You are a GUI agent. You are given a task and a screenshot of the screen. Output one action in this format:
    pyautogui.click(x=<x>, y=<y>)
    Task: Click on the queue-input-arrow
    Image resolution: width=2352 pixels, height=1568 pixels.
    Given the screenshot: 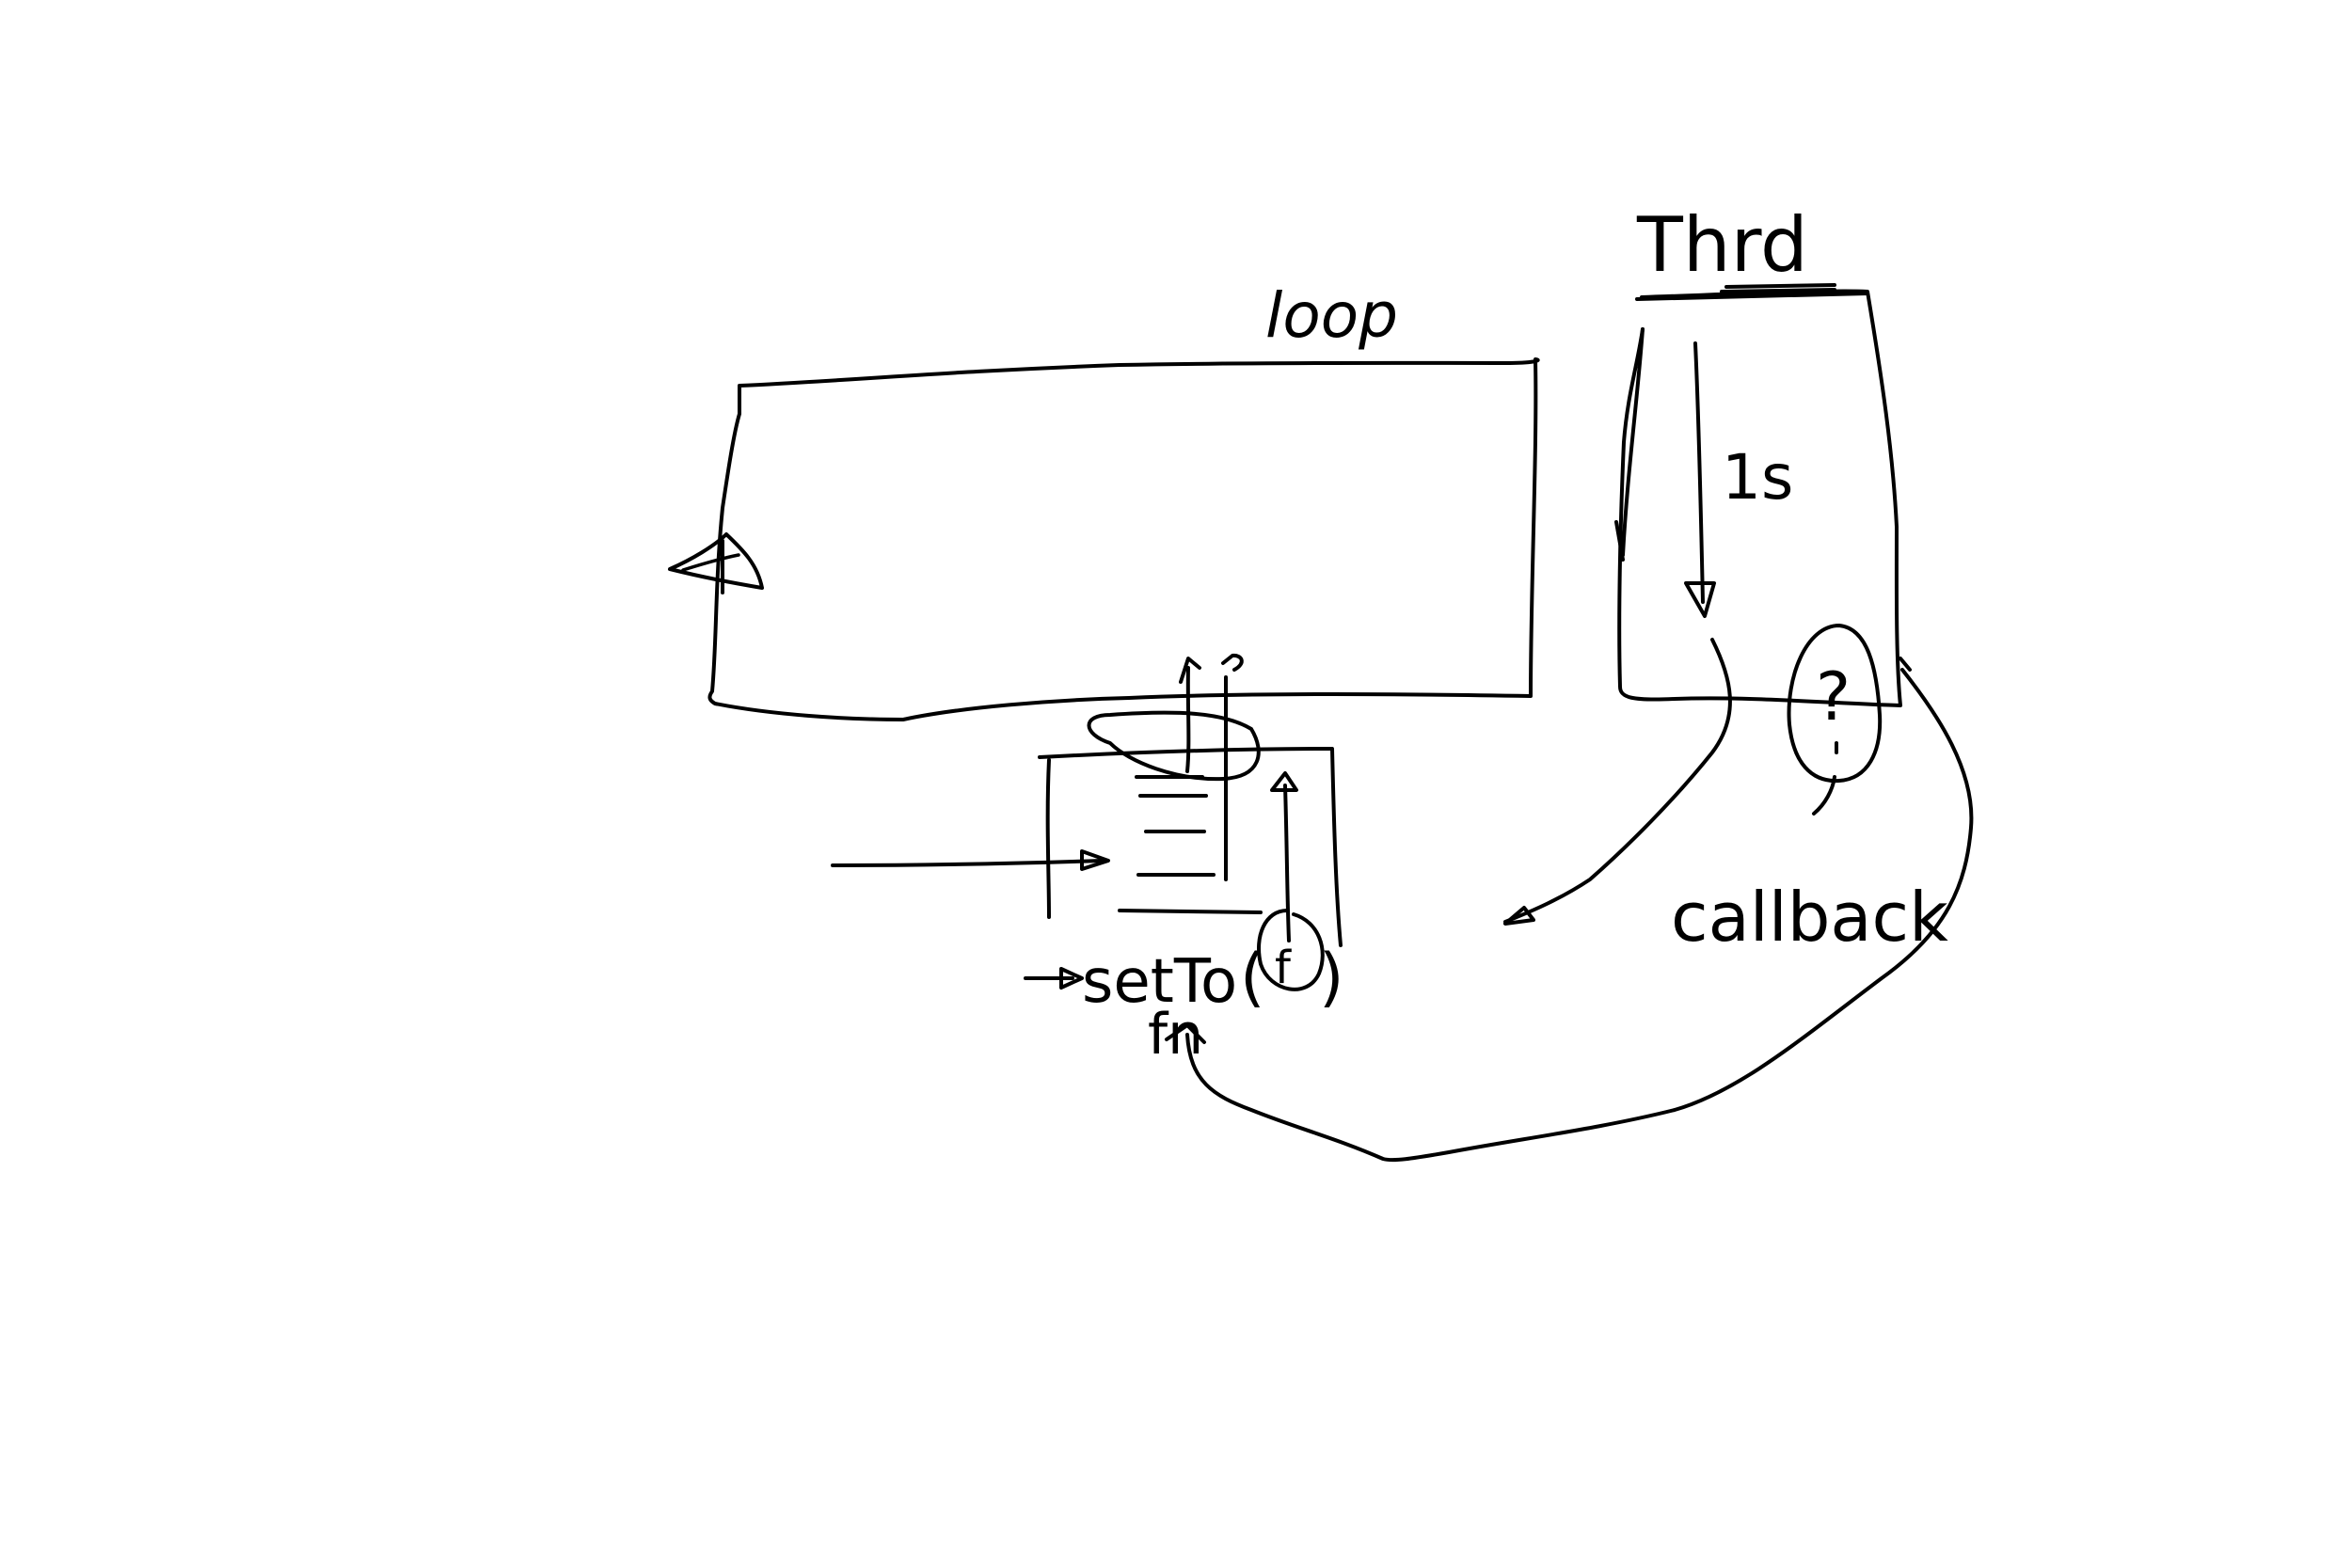 What is the action you would take?
    pyautogui.click(x=970, y=860)
    